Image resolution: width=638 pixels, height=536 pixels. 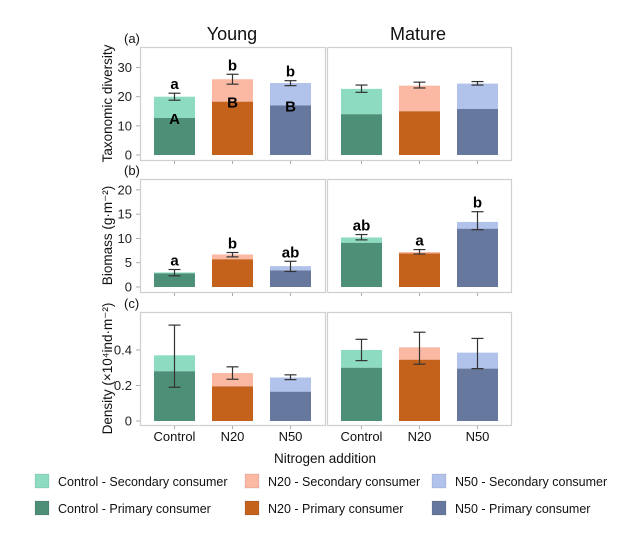 What do you see at coordinates (132, 38) in the screenshot?
I see `panel-label: (a)` at bounding box center [132, 38].